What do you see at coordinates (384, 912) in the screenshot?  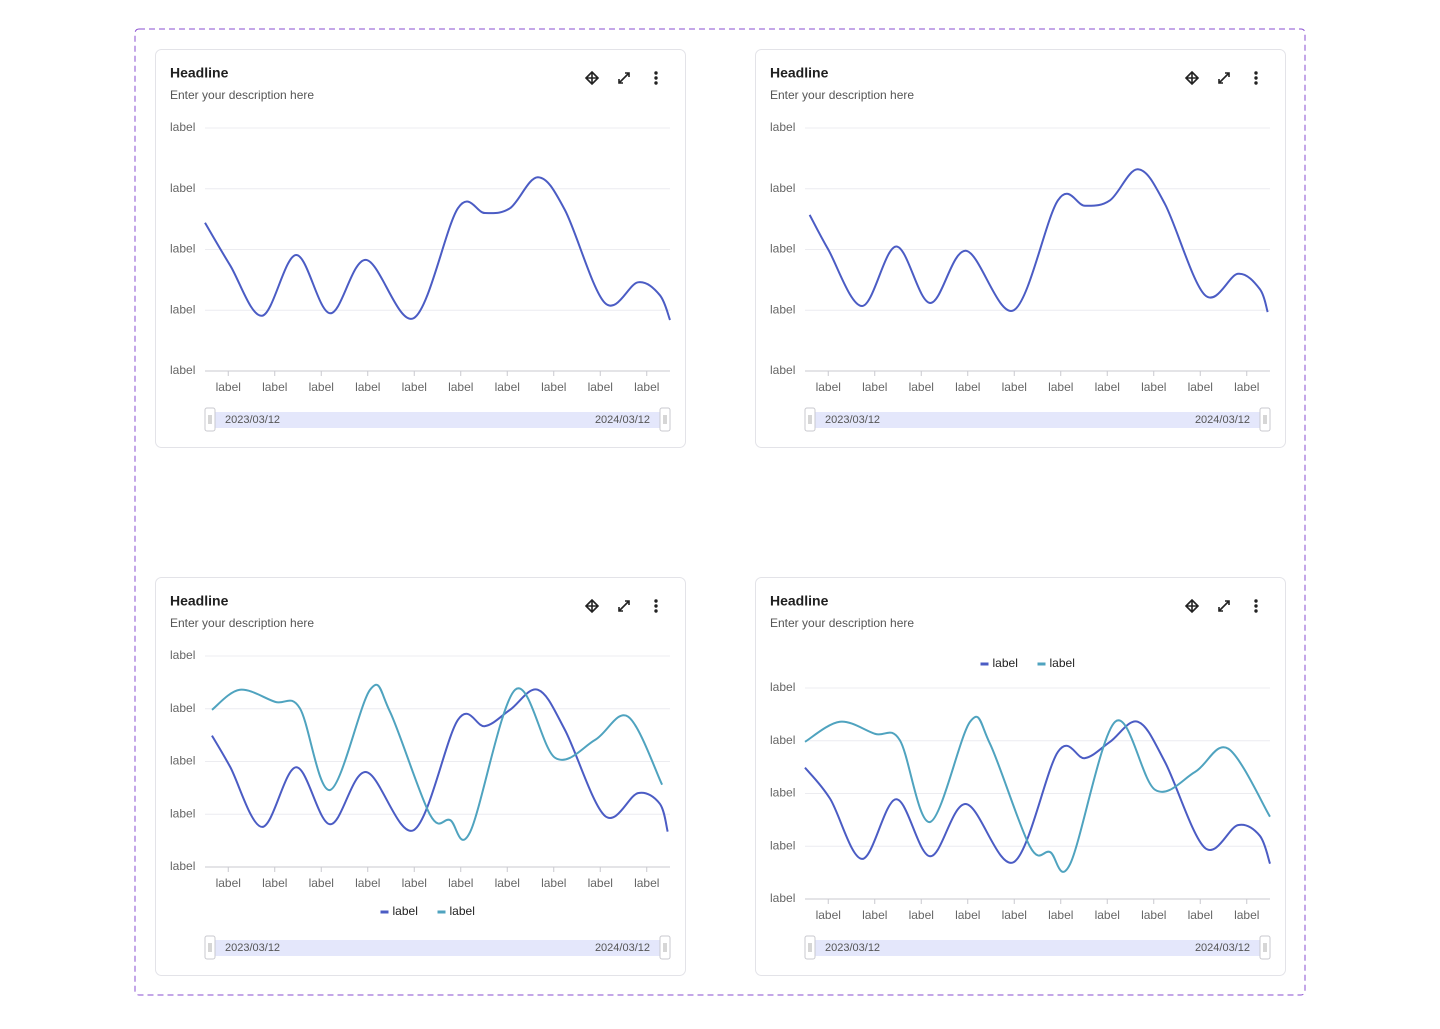 I see `legend-swatch` at bounding box center [384, 912].